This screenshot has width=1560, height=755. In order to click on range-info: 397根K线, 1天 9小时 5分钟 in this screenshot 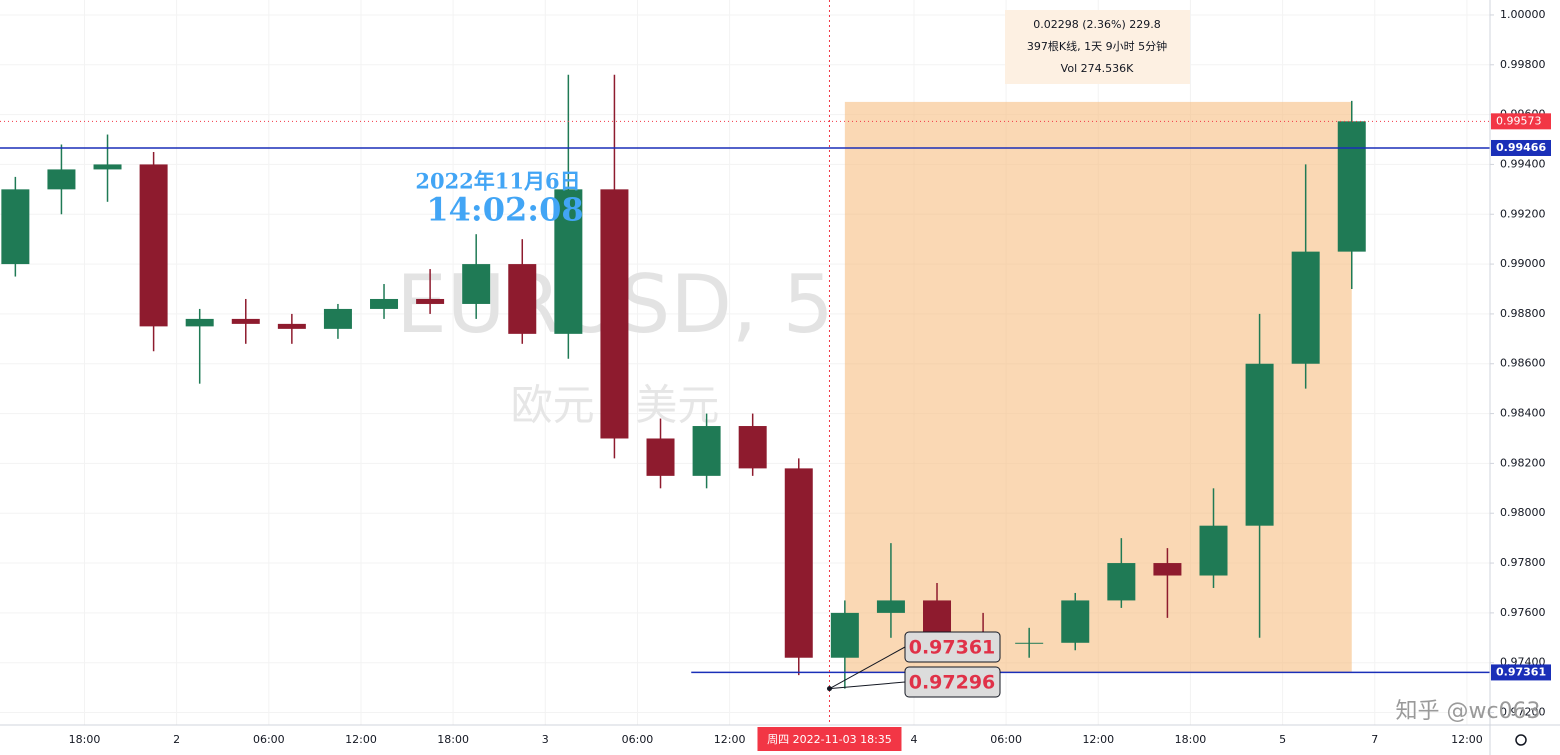, I will do `click(1097, 46)`.